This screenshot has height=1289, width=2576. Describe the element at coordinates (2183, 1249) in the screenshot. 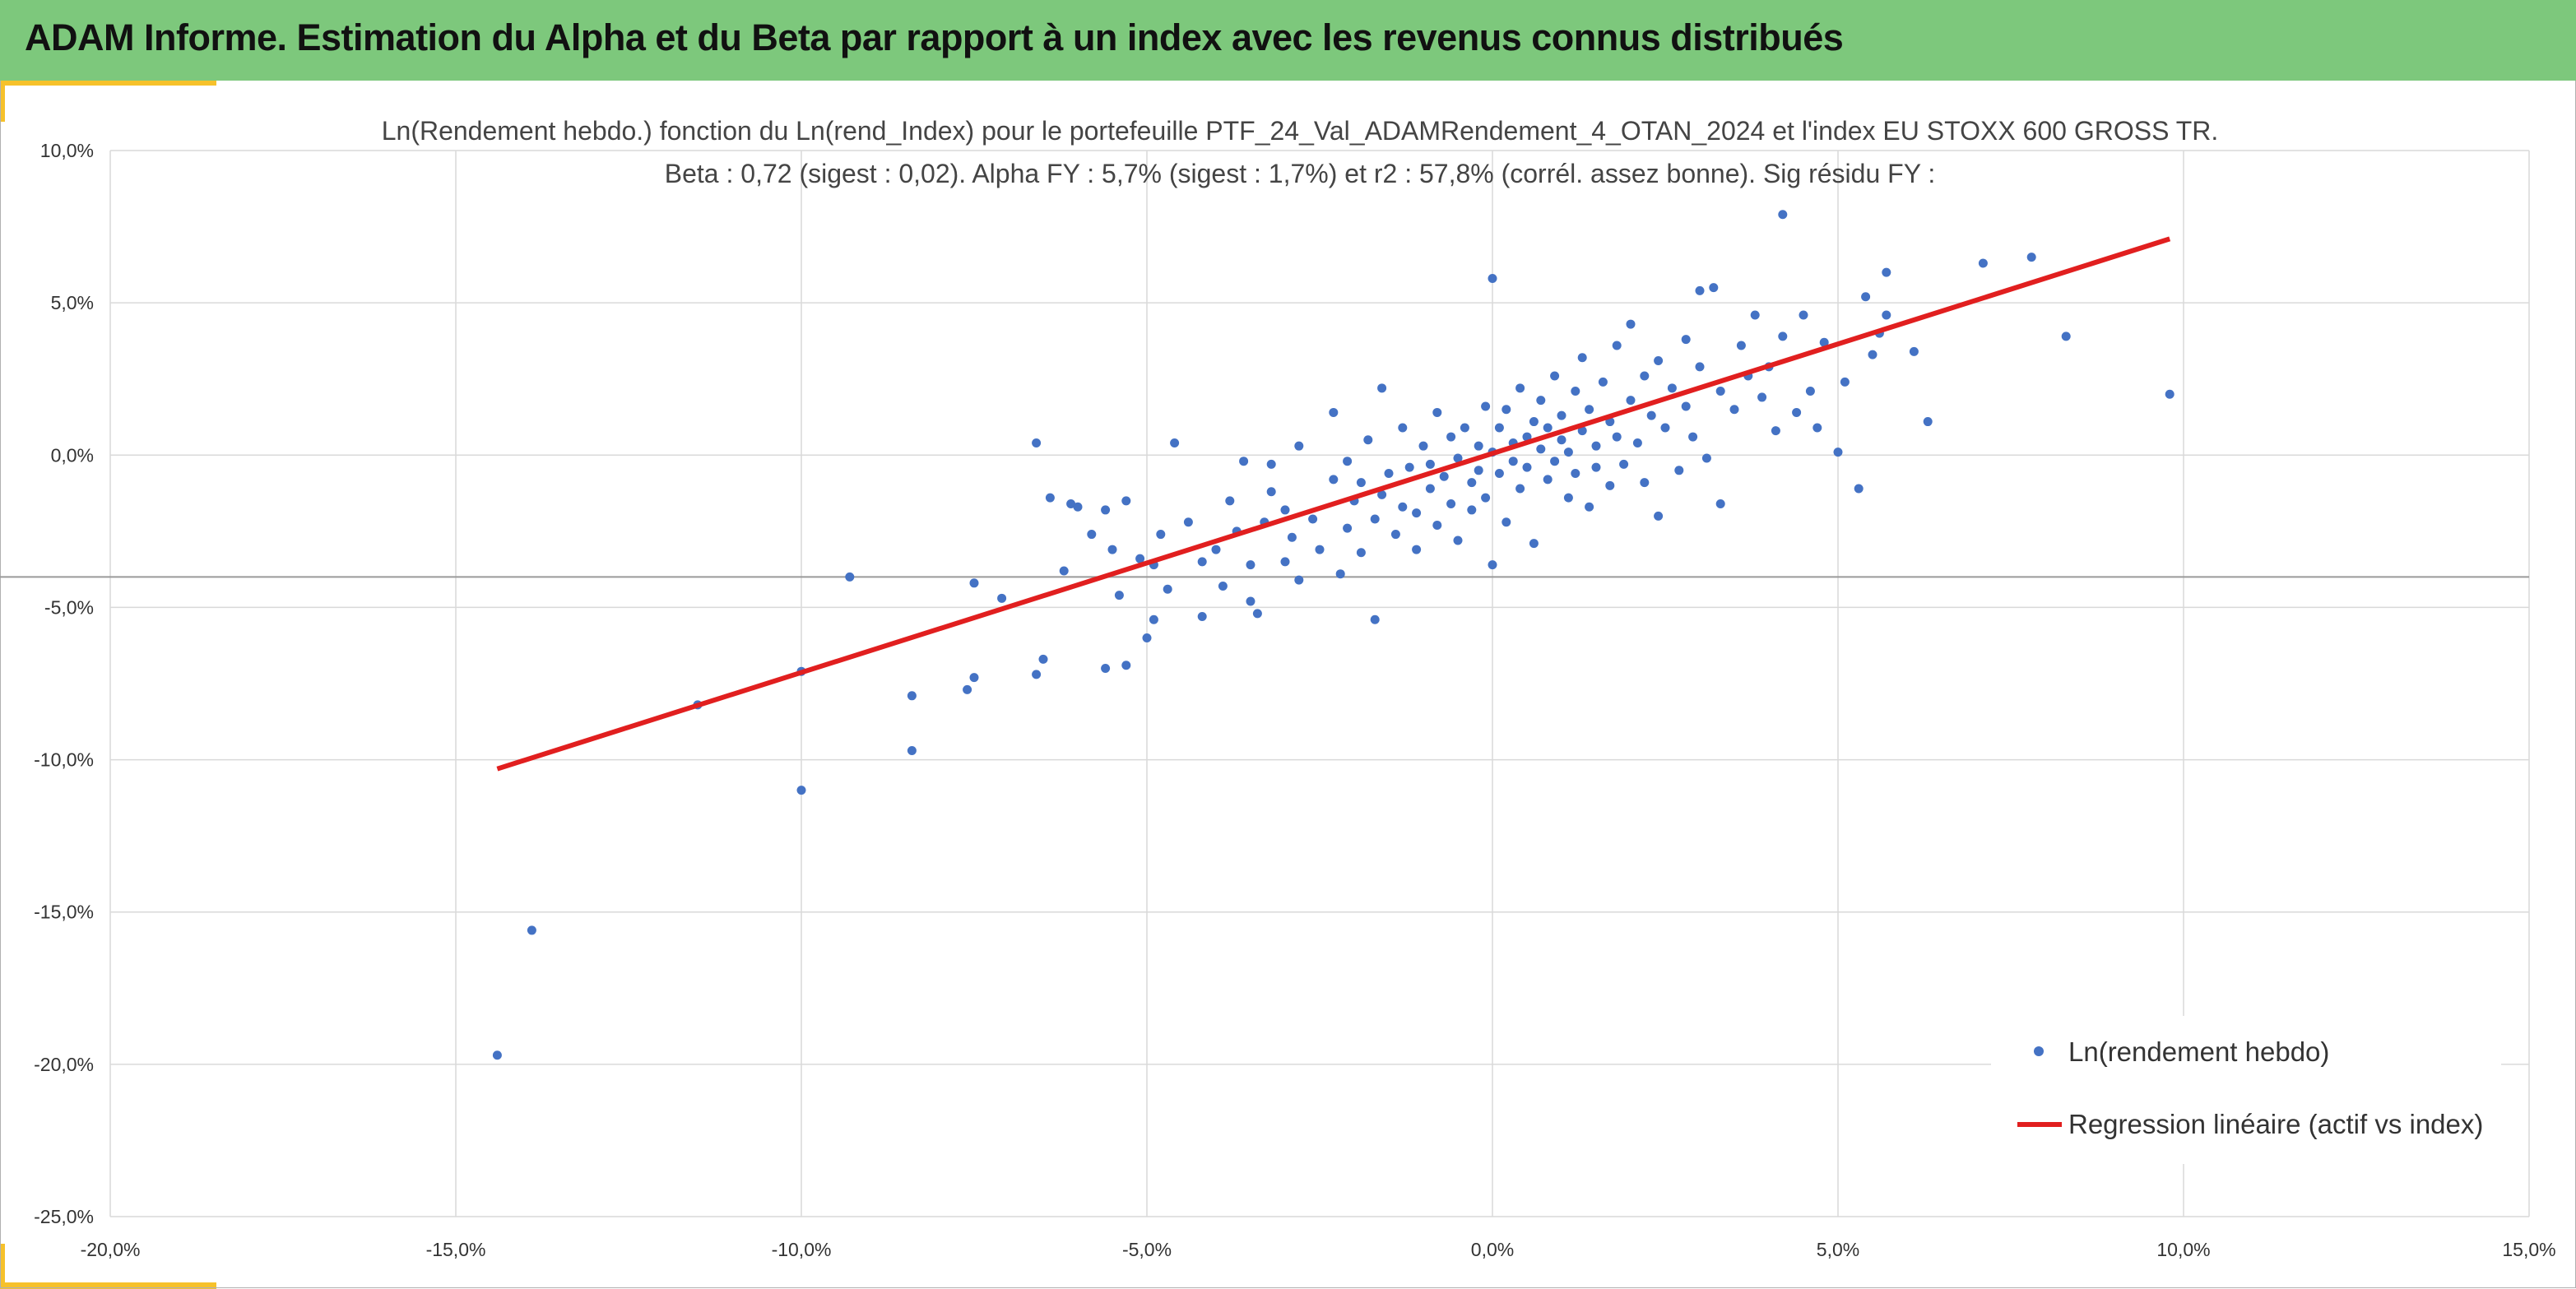

I see `x-tick-label: 10,0%` at that location.